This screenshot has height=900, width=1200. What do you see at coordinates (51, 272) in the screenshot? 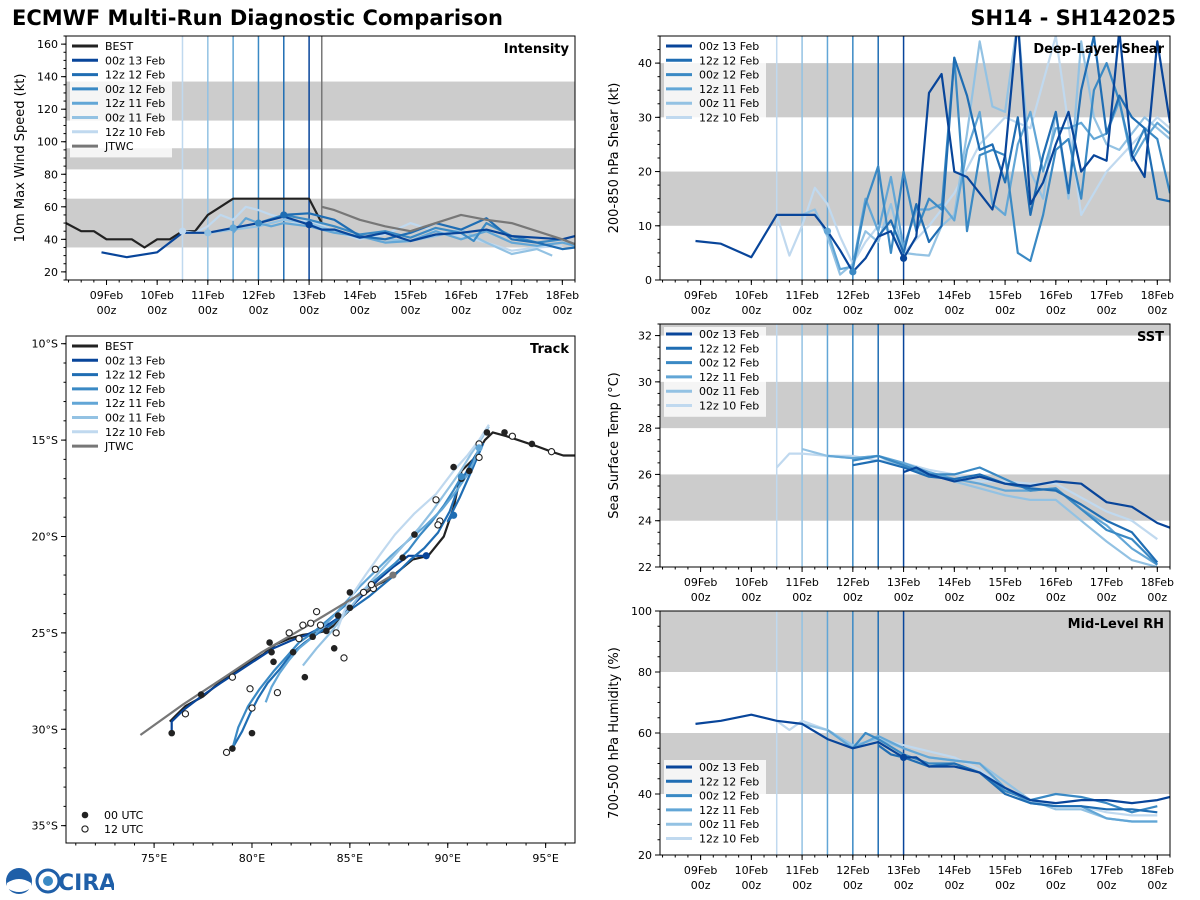
I see `y-tick-label: 20` at bounding box center [51, 272].